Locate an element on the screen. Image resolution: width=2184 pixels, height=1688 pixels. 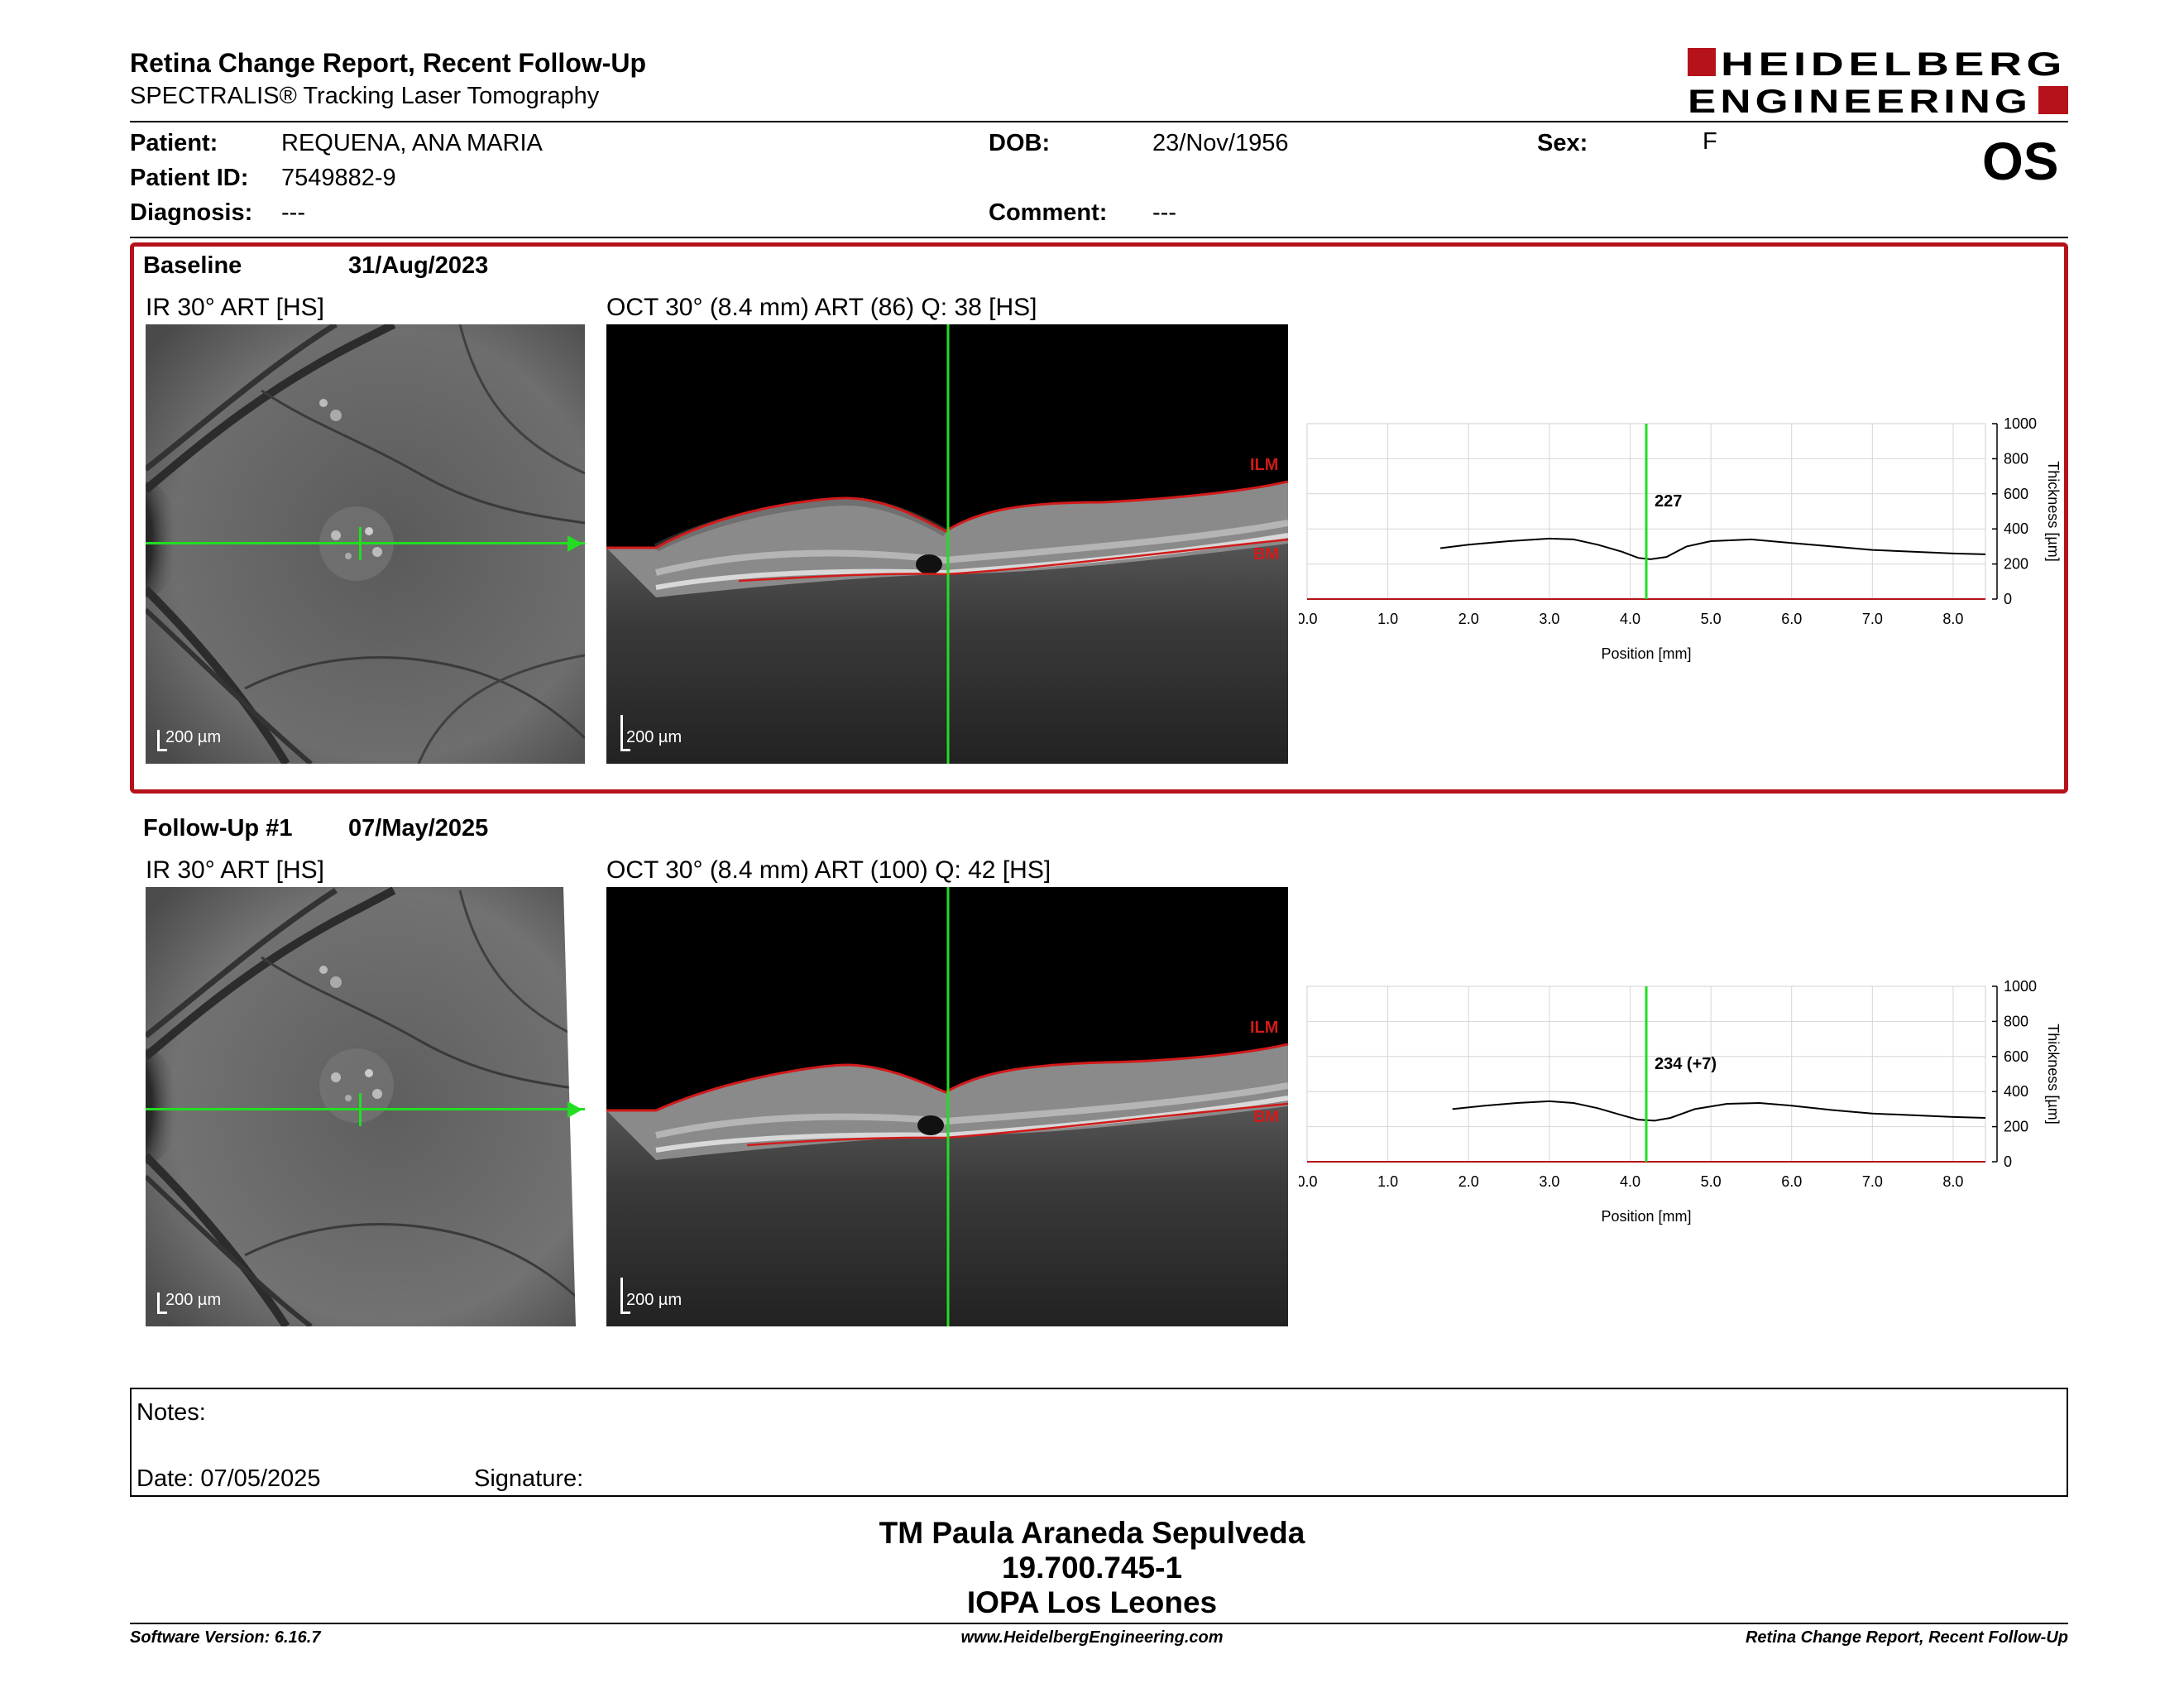
followup-chart-y-tick-label: 400 is located at coordinates (2016, 1091).